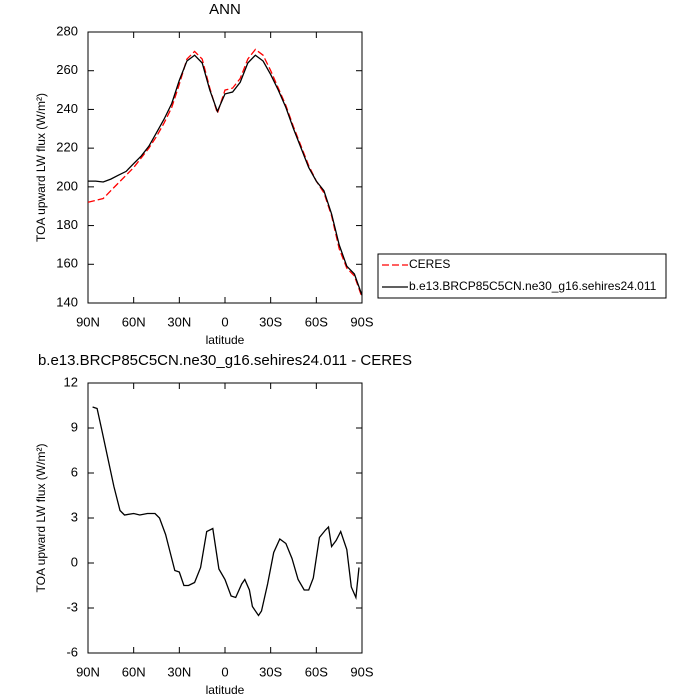  Describe the element at coordinates (67, 263) in the screenshot. I see `y-tick-label: 160` at that location.